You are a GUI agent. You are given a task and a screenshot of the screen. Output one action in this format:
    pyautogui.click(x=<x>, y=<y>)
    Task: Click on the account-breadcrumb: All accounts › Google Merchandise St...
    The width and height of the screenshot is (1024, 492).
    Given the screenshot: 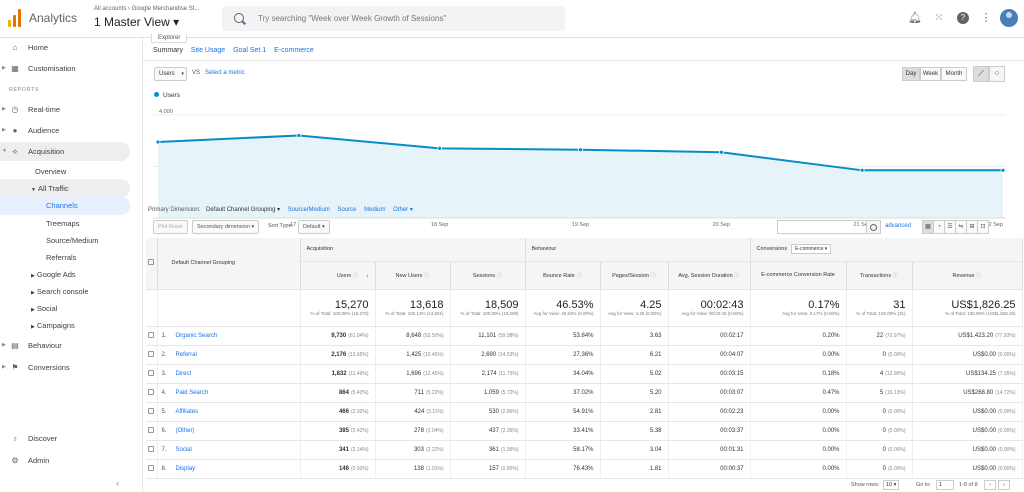 What is the action you would take?
    pyautogui.click(x=147, y=9)
    